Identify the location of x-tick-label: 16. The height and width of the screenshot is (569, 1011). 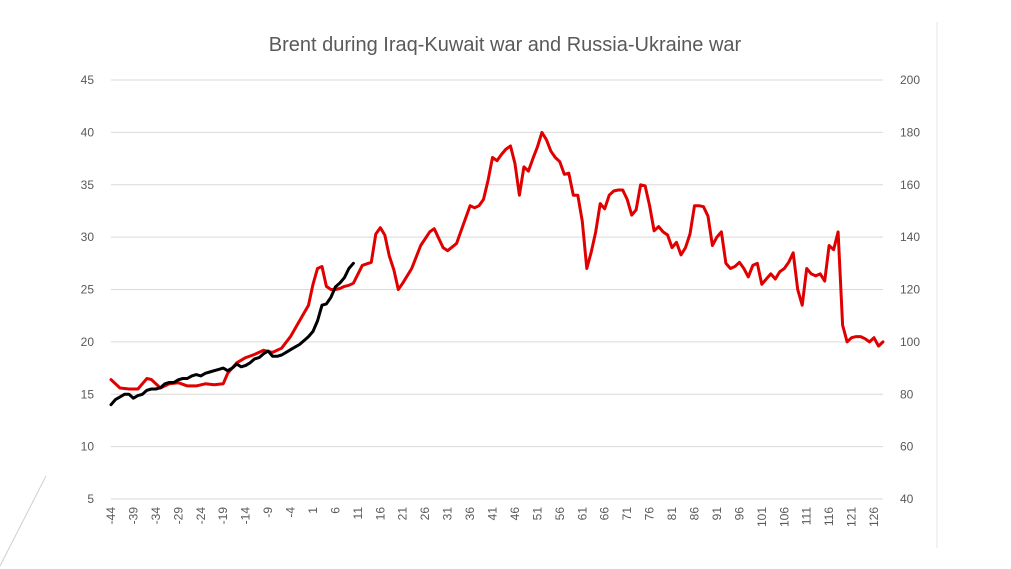
(380, 514).